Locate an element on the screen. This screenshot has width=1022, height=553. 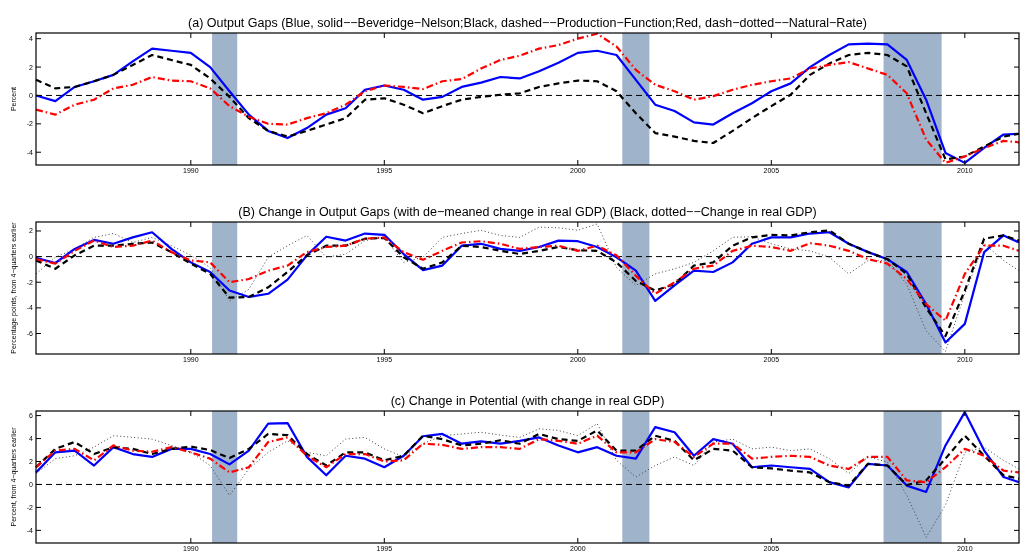
chart-title: (B) Change in Output Gaps (with de−meaned change in real GDP) (Black, dotted−−Change in real GDP) is located at coordinates (527, 212).